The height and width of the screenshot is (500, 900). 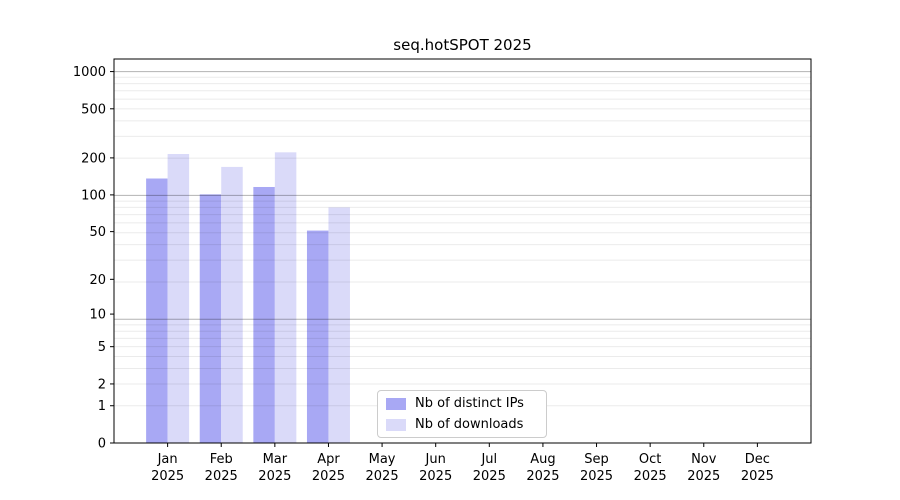 What do you see at coordinates (596, 468) in the screenshot?
I see `x-tick-label: Sep 2025` at bounding box center [596, 468].